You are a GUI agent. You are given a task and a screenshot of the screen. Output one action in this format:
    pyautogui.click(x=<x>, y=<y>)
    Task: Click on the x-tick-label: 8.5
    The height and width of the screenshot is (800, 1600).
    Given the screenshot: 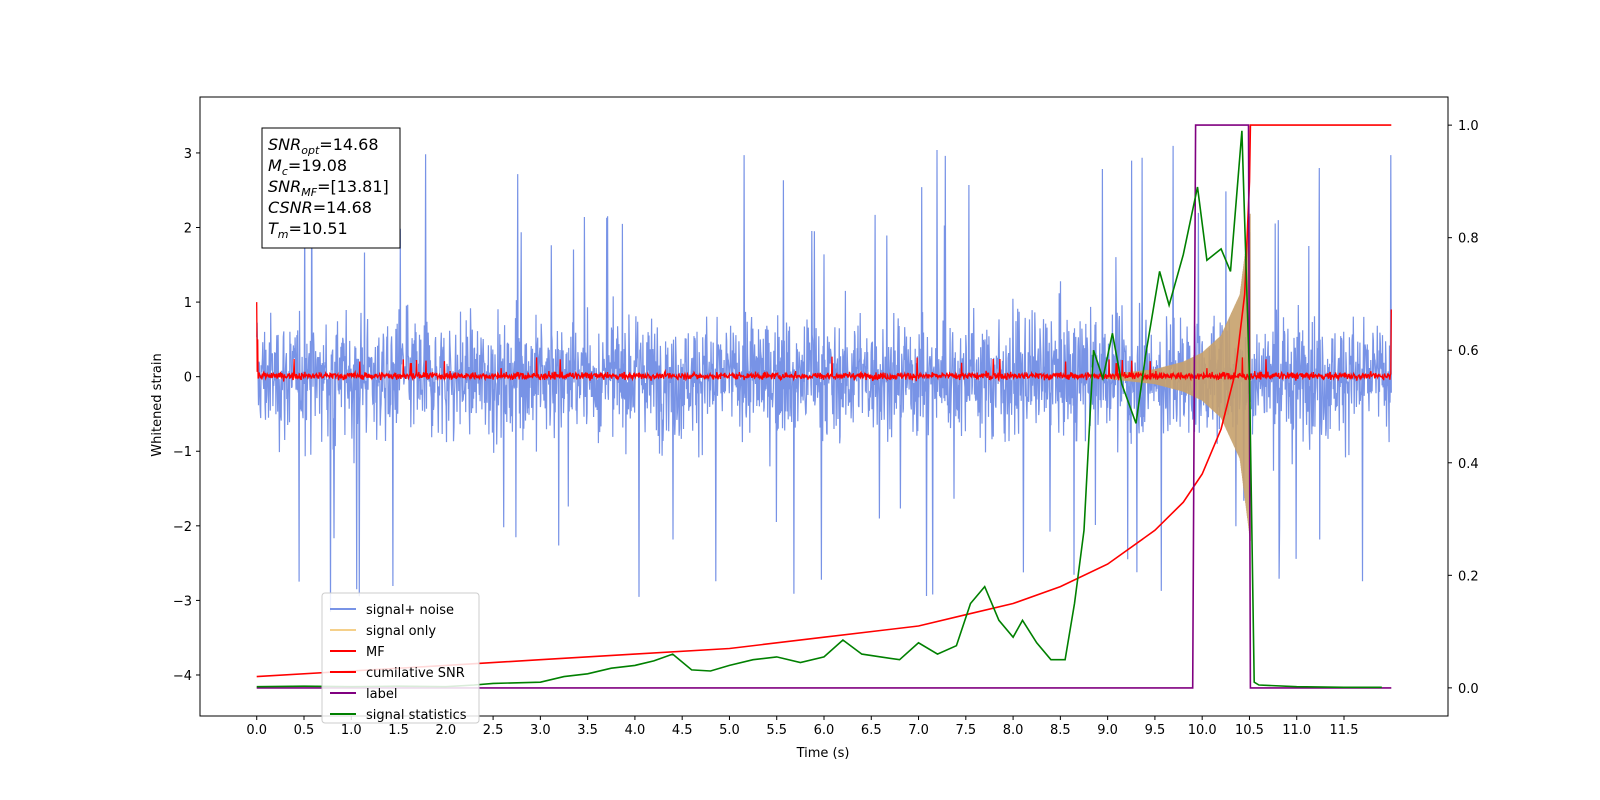 What is the action you would take?
    pyautogui.click(x=1060, y=730)
    